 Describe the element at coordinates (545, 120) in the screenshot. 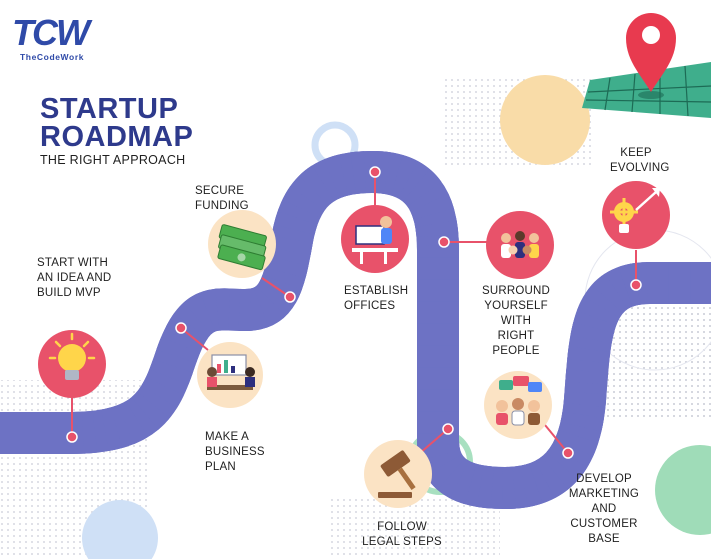

I see `decor-circle-peach` at that location.